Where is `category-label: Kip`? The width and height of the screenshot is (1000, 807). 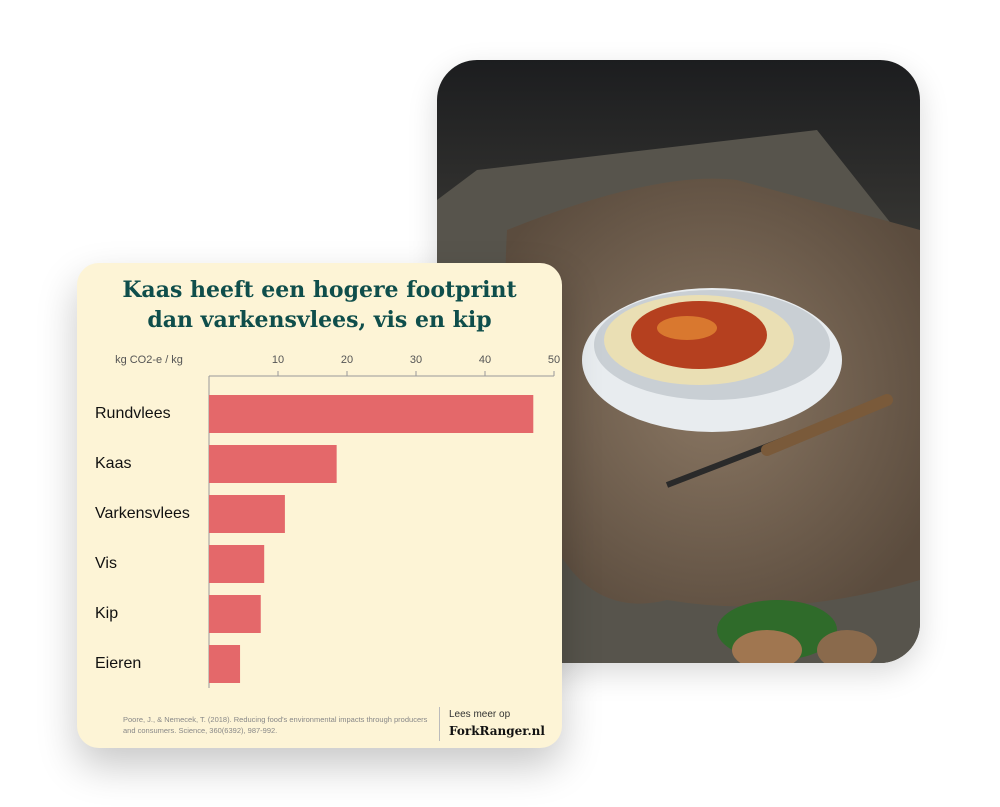
category-label: Kip is located at coordinates (106, 613).